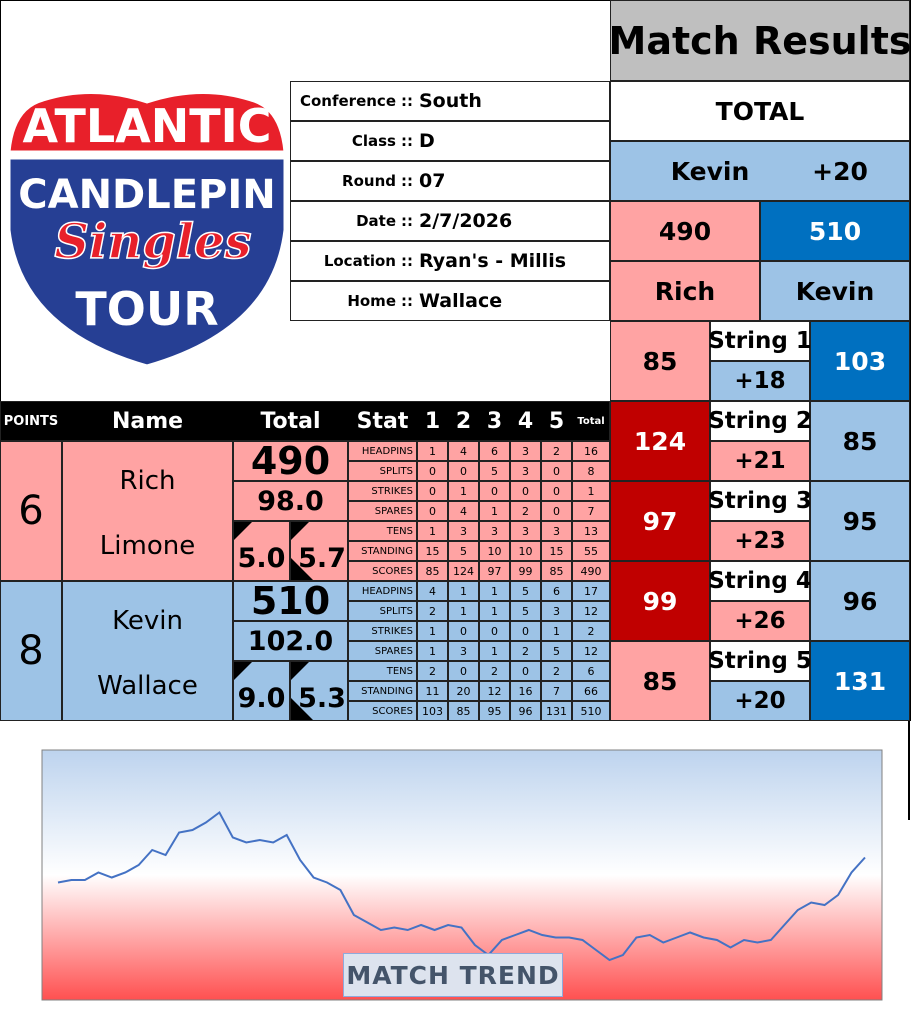 The height and width of the screenshot is (1023, 912). Describe the element at coordinates (450, 181) in the screenshot. I see `info-row: Round:: 07` at that location.